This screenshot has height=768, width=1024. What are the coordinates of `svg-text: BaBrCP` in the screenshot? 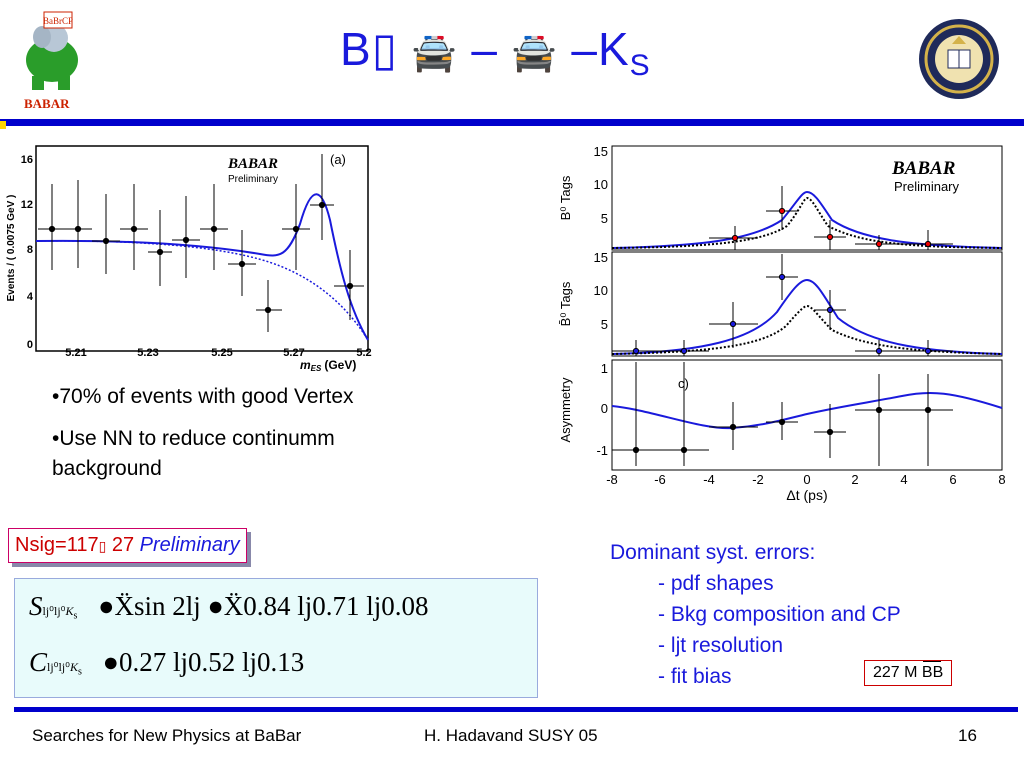 It's located at (58, 21).